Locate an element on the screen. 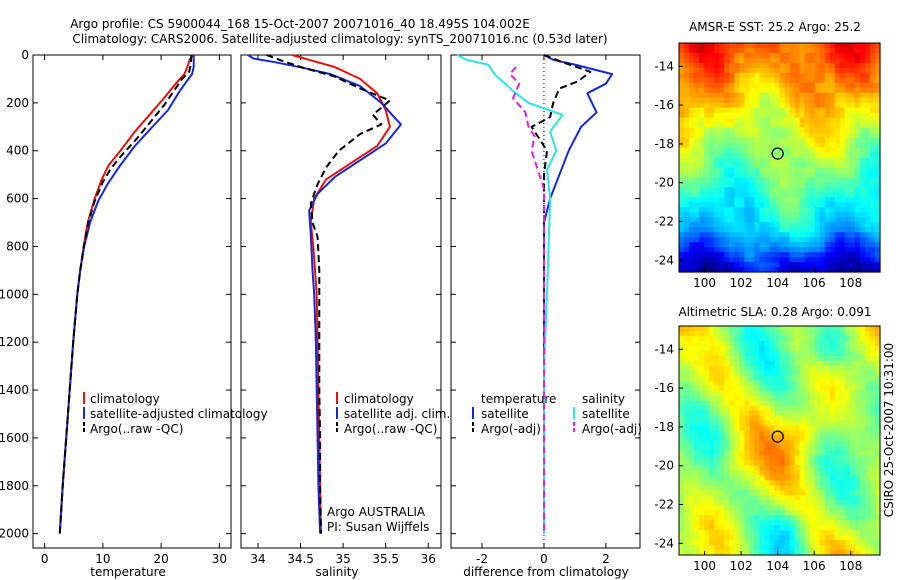 The height and width of the screenshot is (580, 900). difference-xtick-label: 0 is located at coordinates (544, 559).